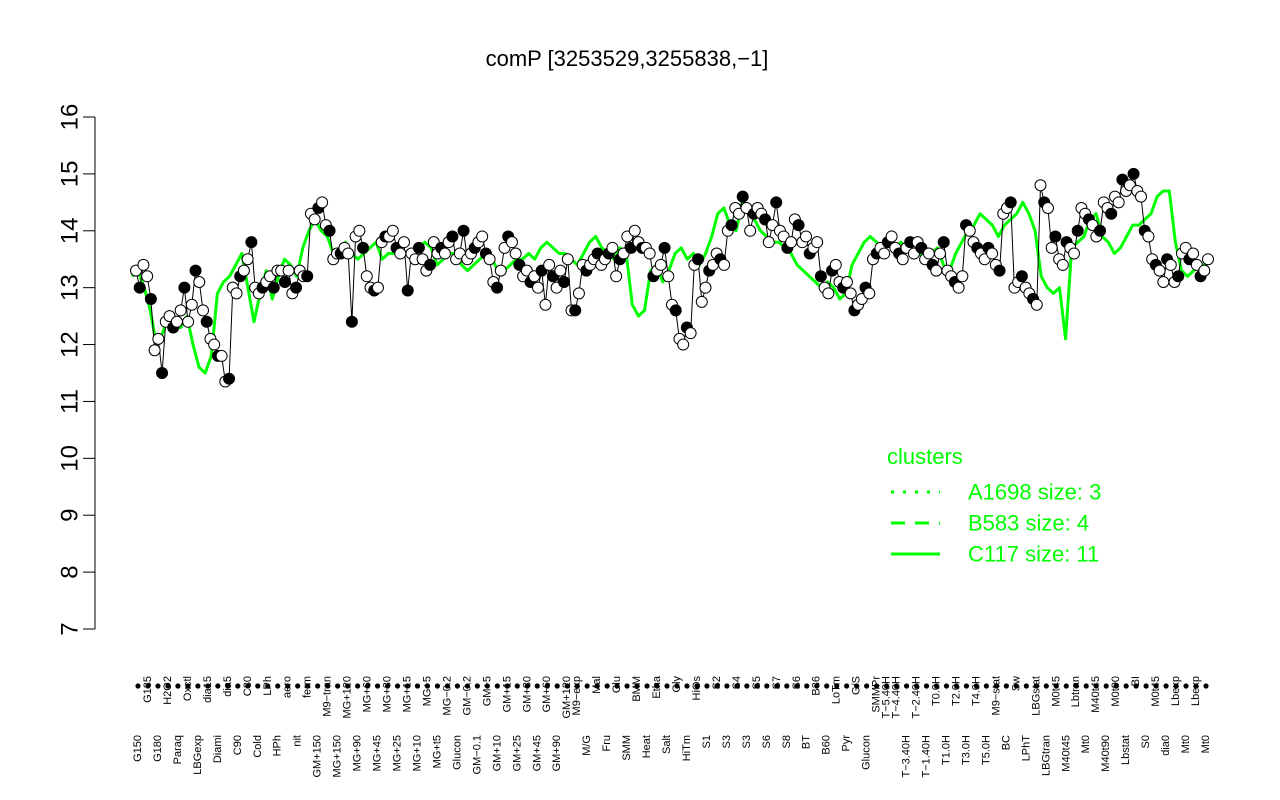 The image size is (1280, 800). Describe the element at coordinates (298, 741) in the screenshot. I see `x-tick-label: nit` at that location.